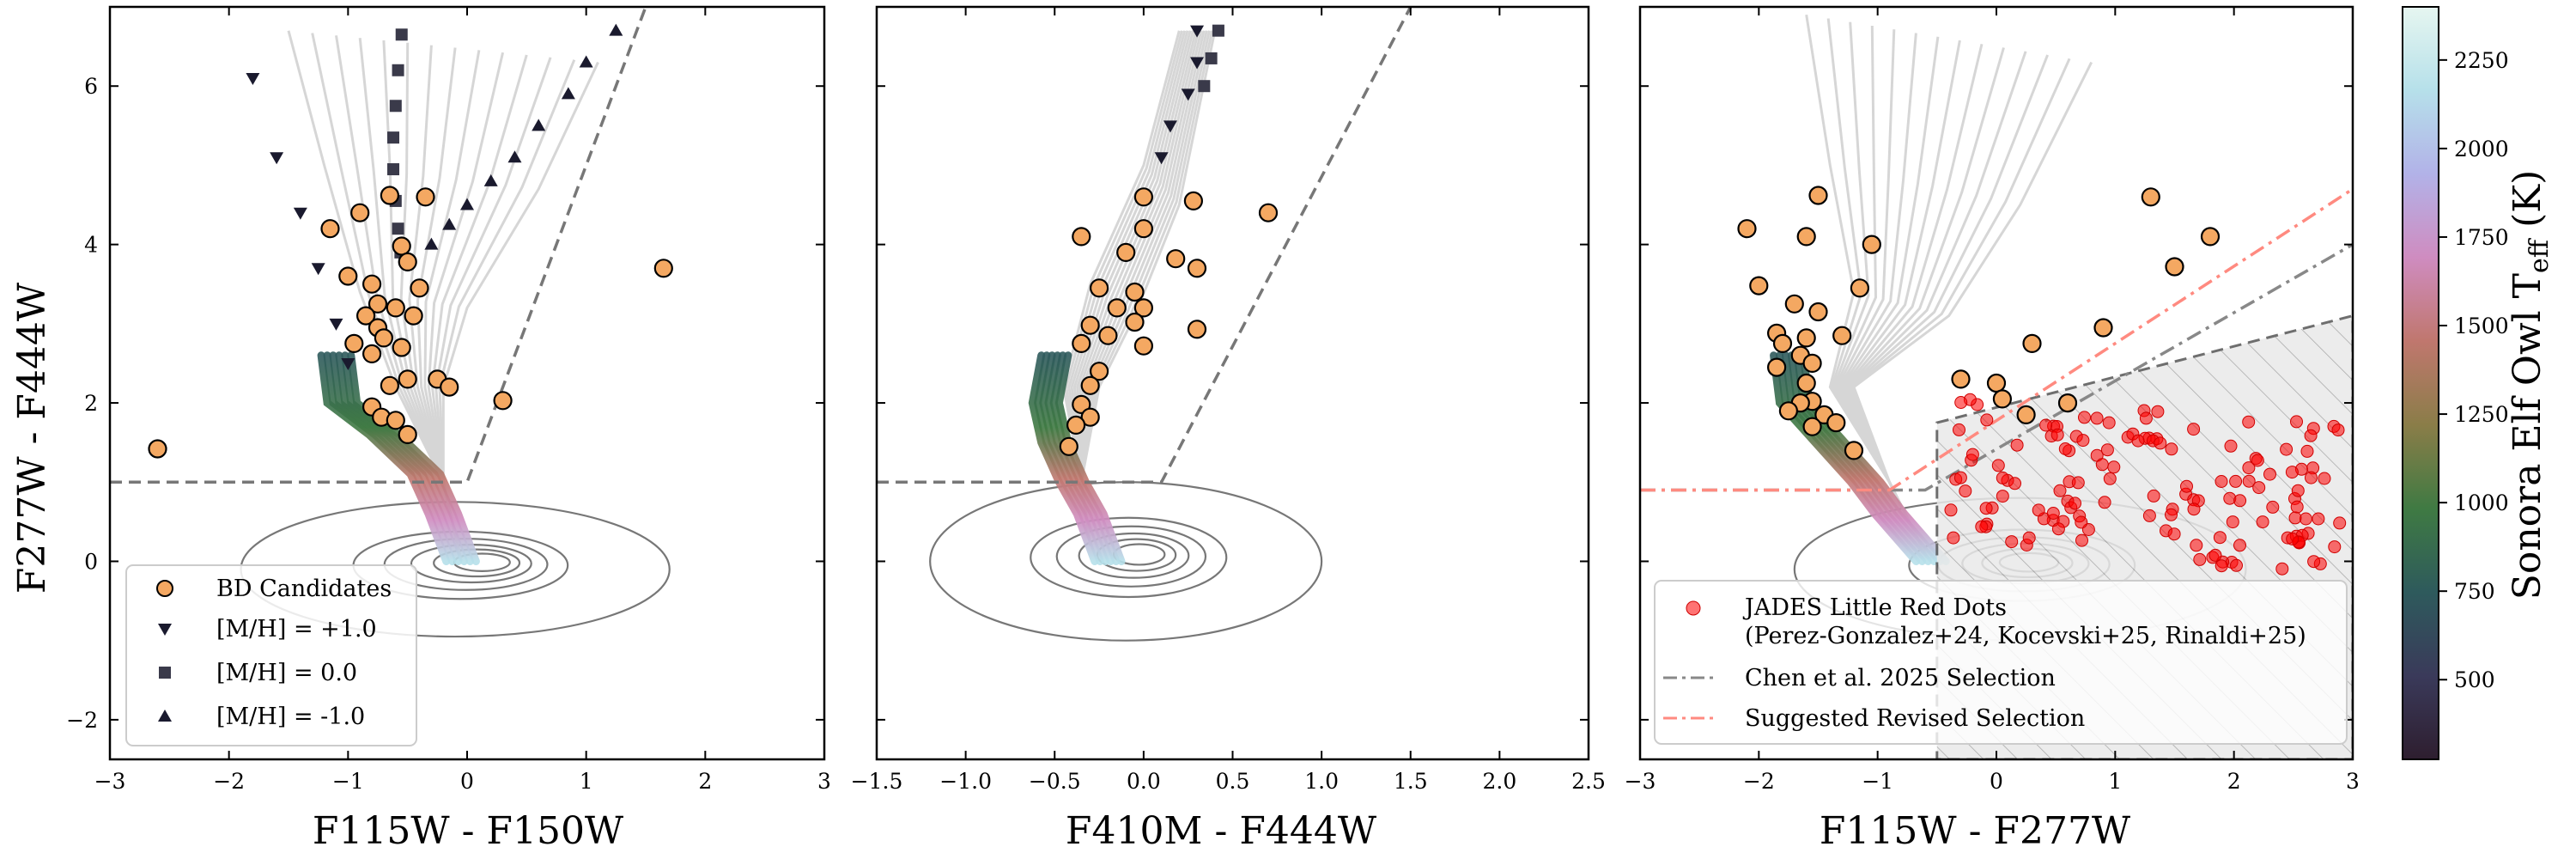 The height and width of the screenshot is (859, 2576). I want to click on legend-mm-marker, so click(165, 716).